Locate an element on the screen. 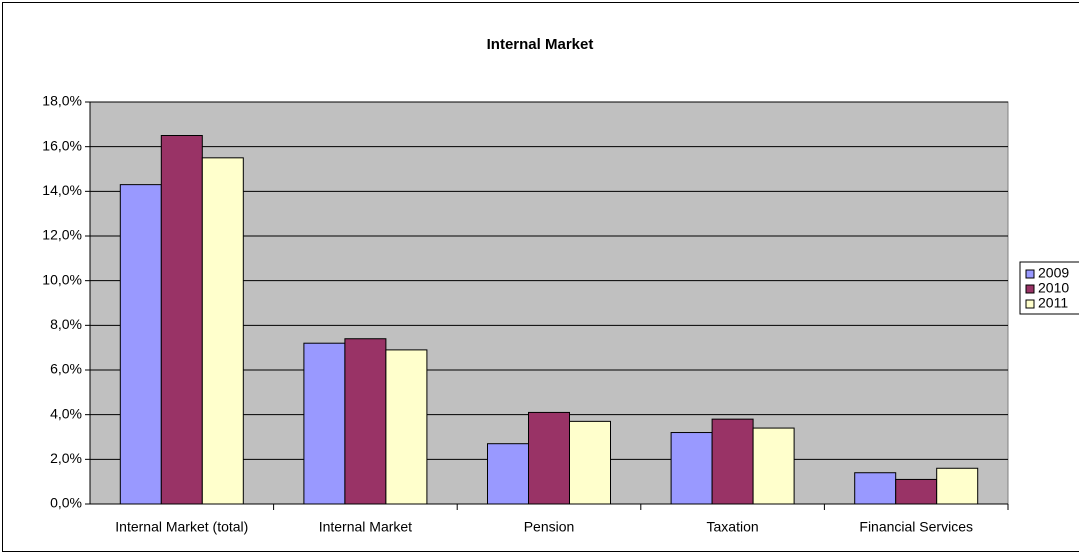 The width and height of the screenshot is (1079, 554). x-tick-label: Internal Market (total) is located at coordinates (181, 527).